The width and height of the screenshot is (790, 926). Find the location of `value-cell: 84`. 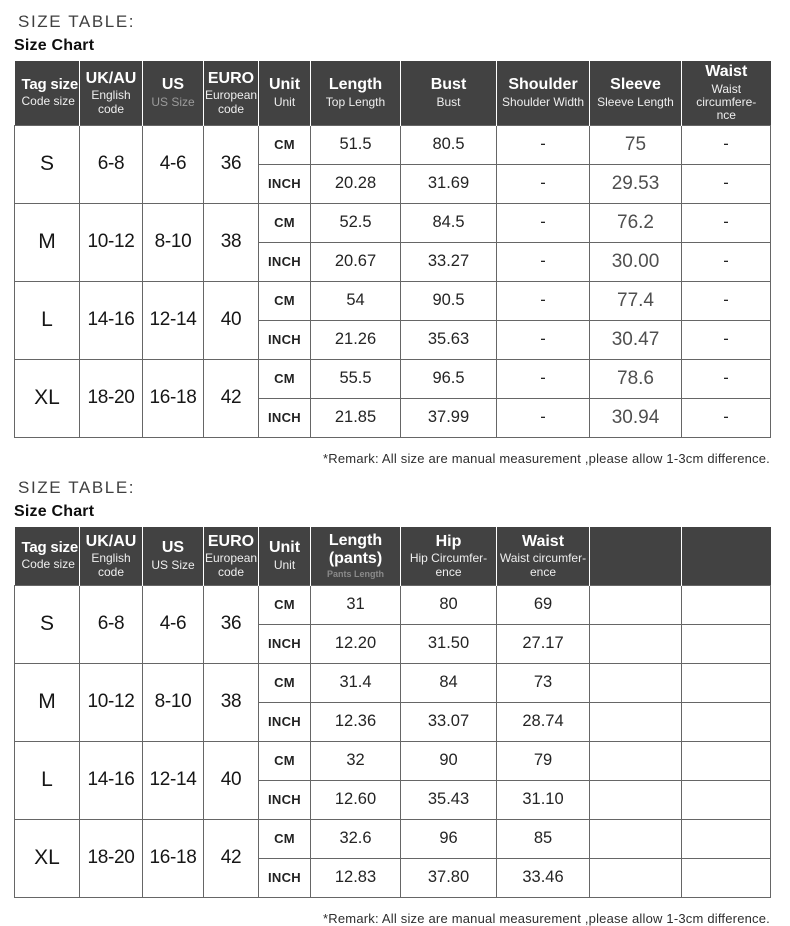

value-cell: 84 is located at coordinates (448, 682).